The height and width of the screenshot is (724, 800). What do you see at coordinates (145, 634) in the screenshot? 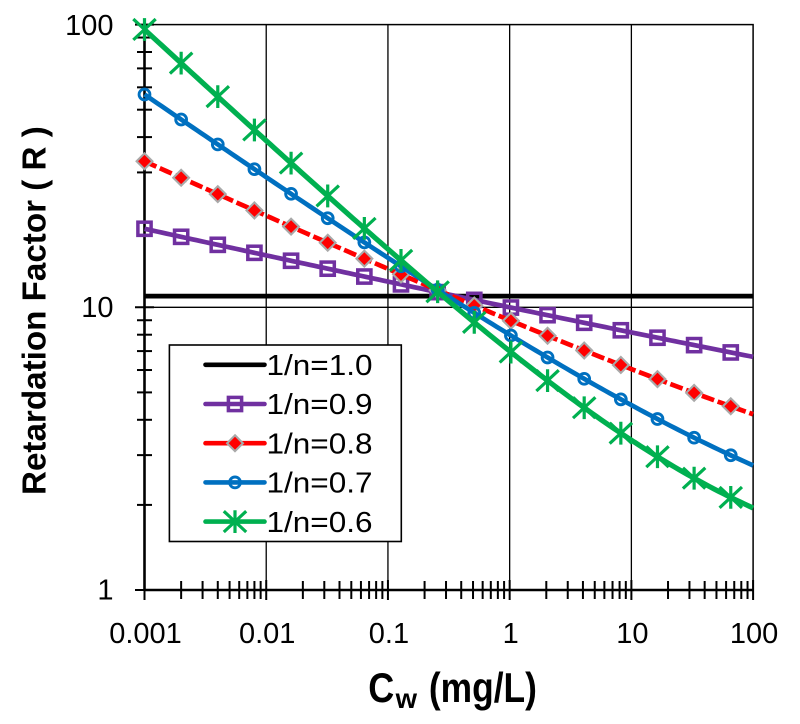
I see `svg-text: 0.001` at bounding box center [145, 634].